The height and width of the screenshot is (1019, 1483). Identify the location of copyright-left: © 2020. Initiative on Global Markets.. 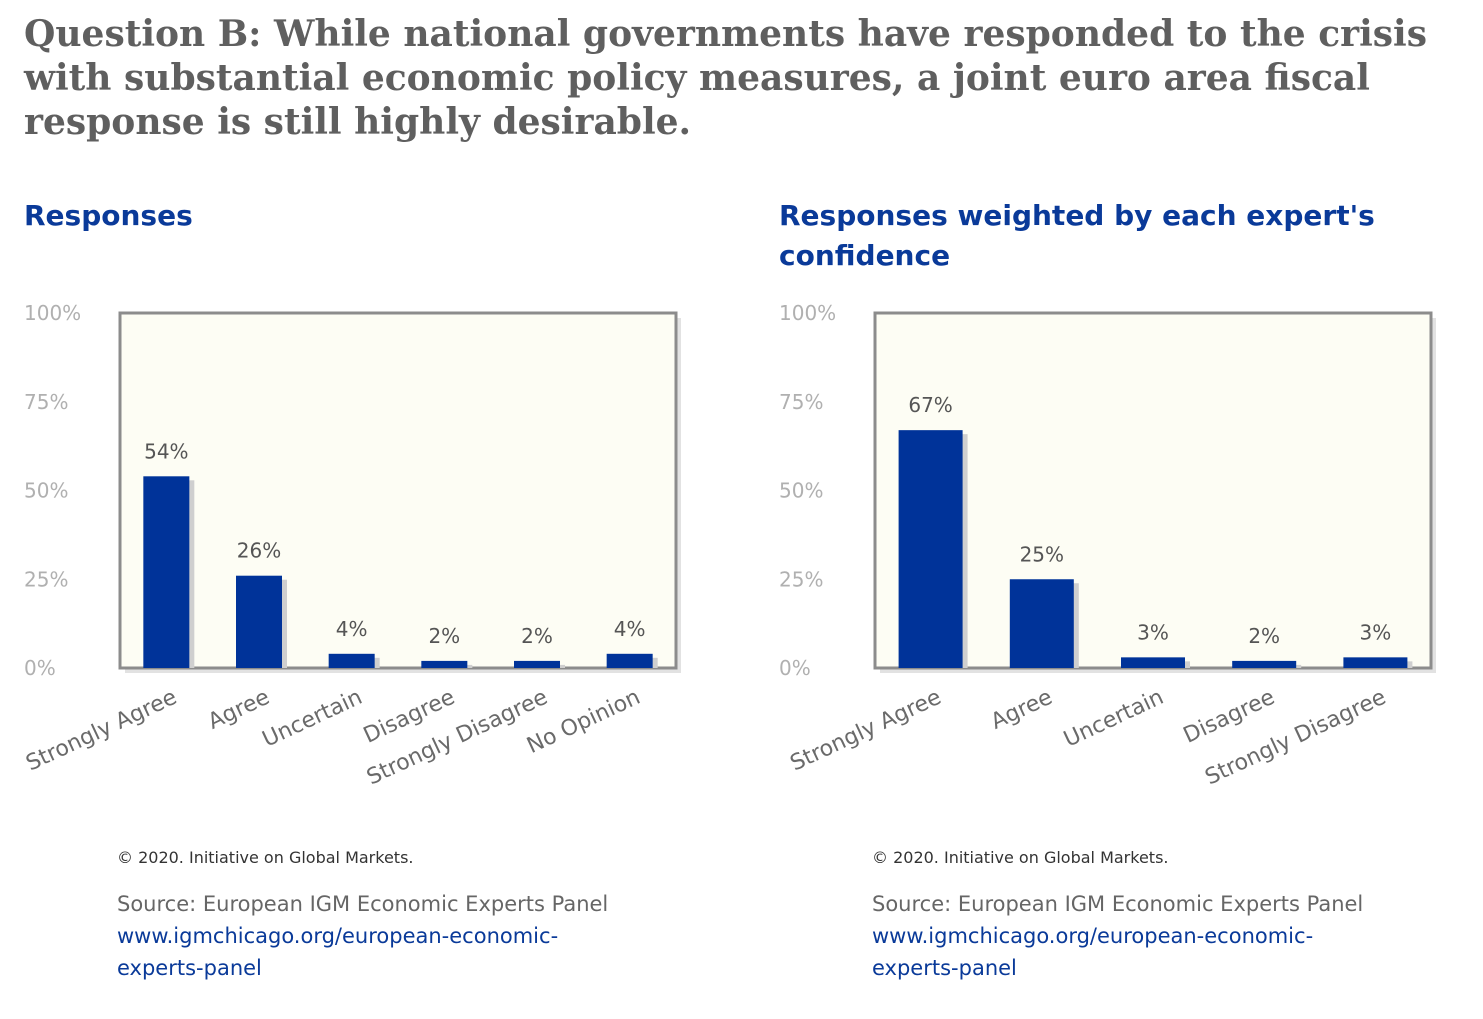
(265, 857).